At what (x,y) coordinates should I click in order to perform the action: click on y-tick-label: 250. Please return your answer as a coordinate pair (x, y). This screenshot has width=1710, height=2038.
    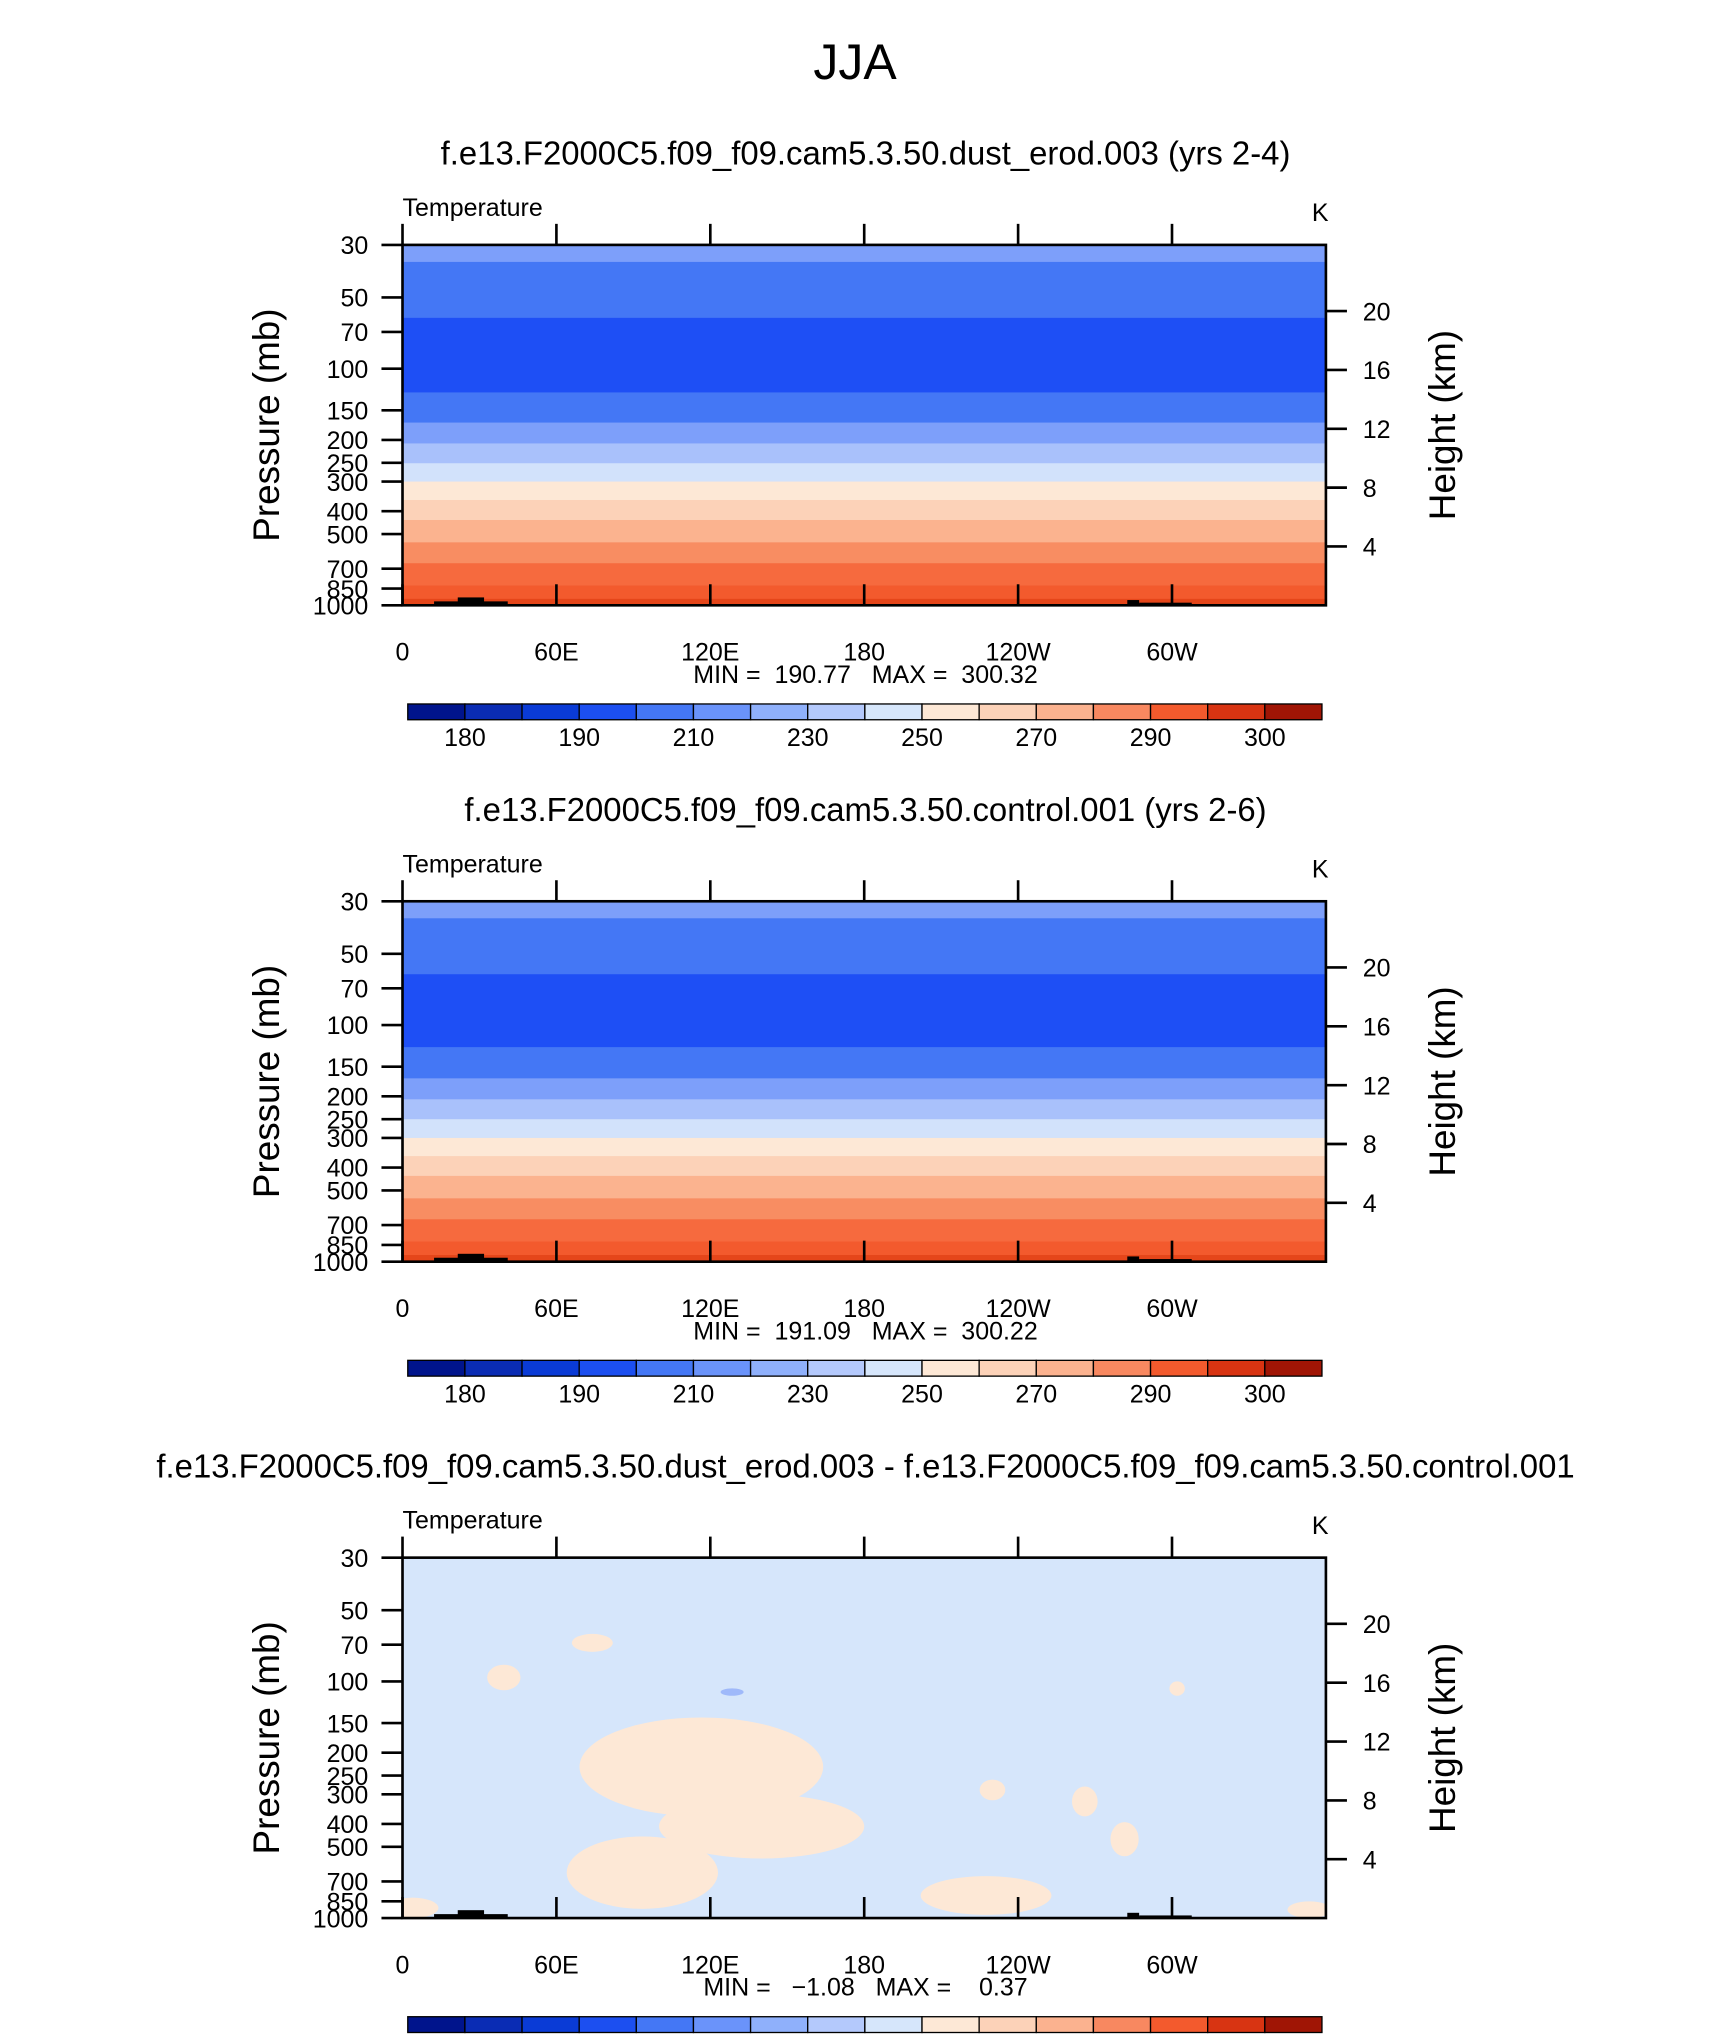
    Looking at the image, I should click on (348, 1777).